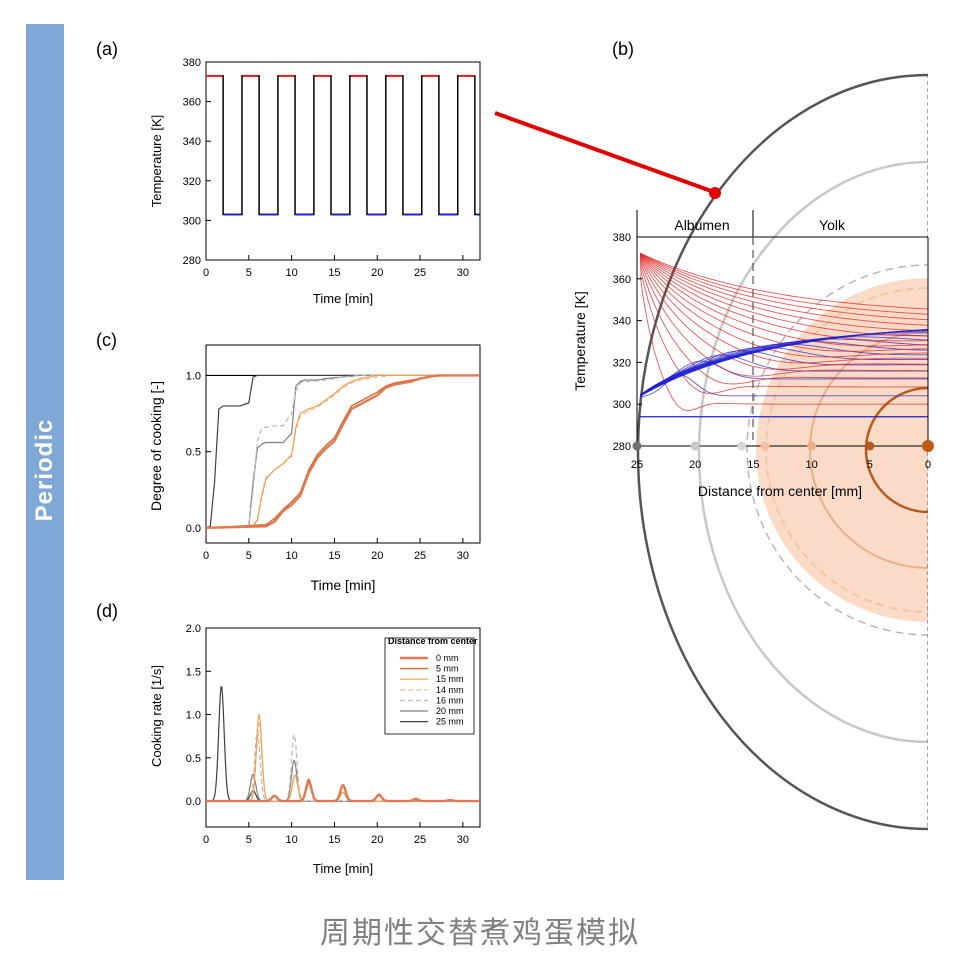  I want to click on panel-d-series-16mm, so click(343, 765).